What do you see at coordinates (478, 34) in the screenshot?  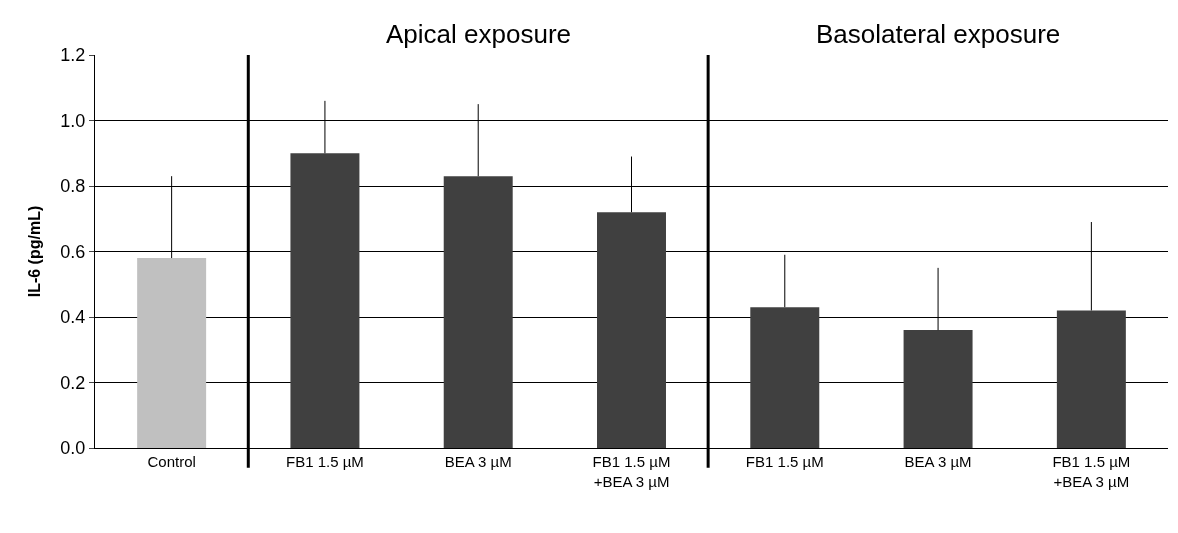 I see `text: Apical exposure` at bounding box center [478, 34].